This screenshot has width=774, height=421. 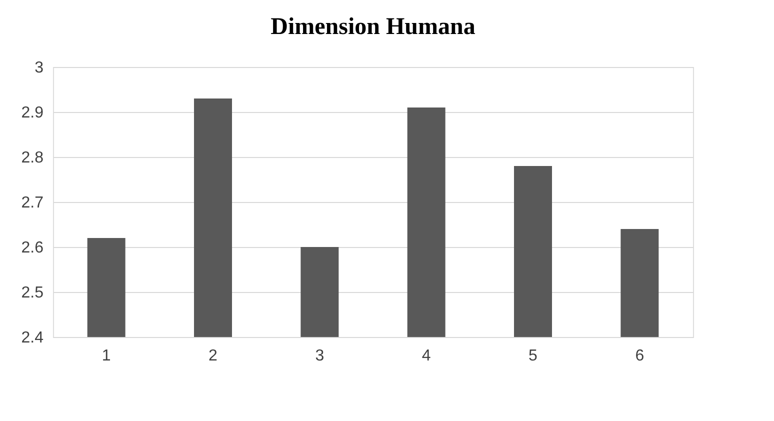 What do you see at coordinates (32, 113) in the screenshot?
I see `y-tick-label: 2.9` at bounding box center [32, 113].